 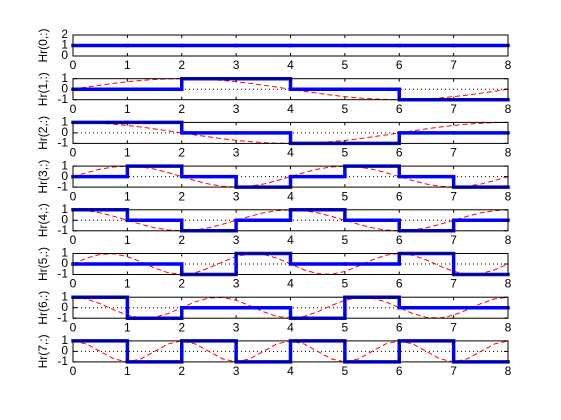 I want to click on y-axis-label: Hr(7,:), so click(x=43, y=351).